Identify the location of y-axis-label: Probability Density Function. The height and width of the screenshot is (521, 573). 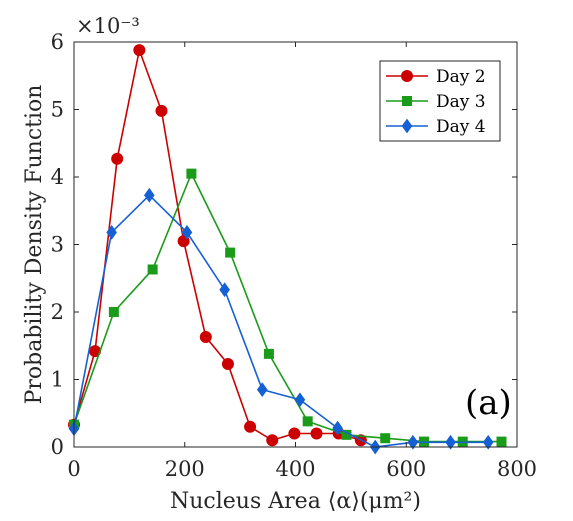
(34, 245).